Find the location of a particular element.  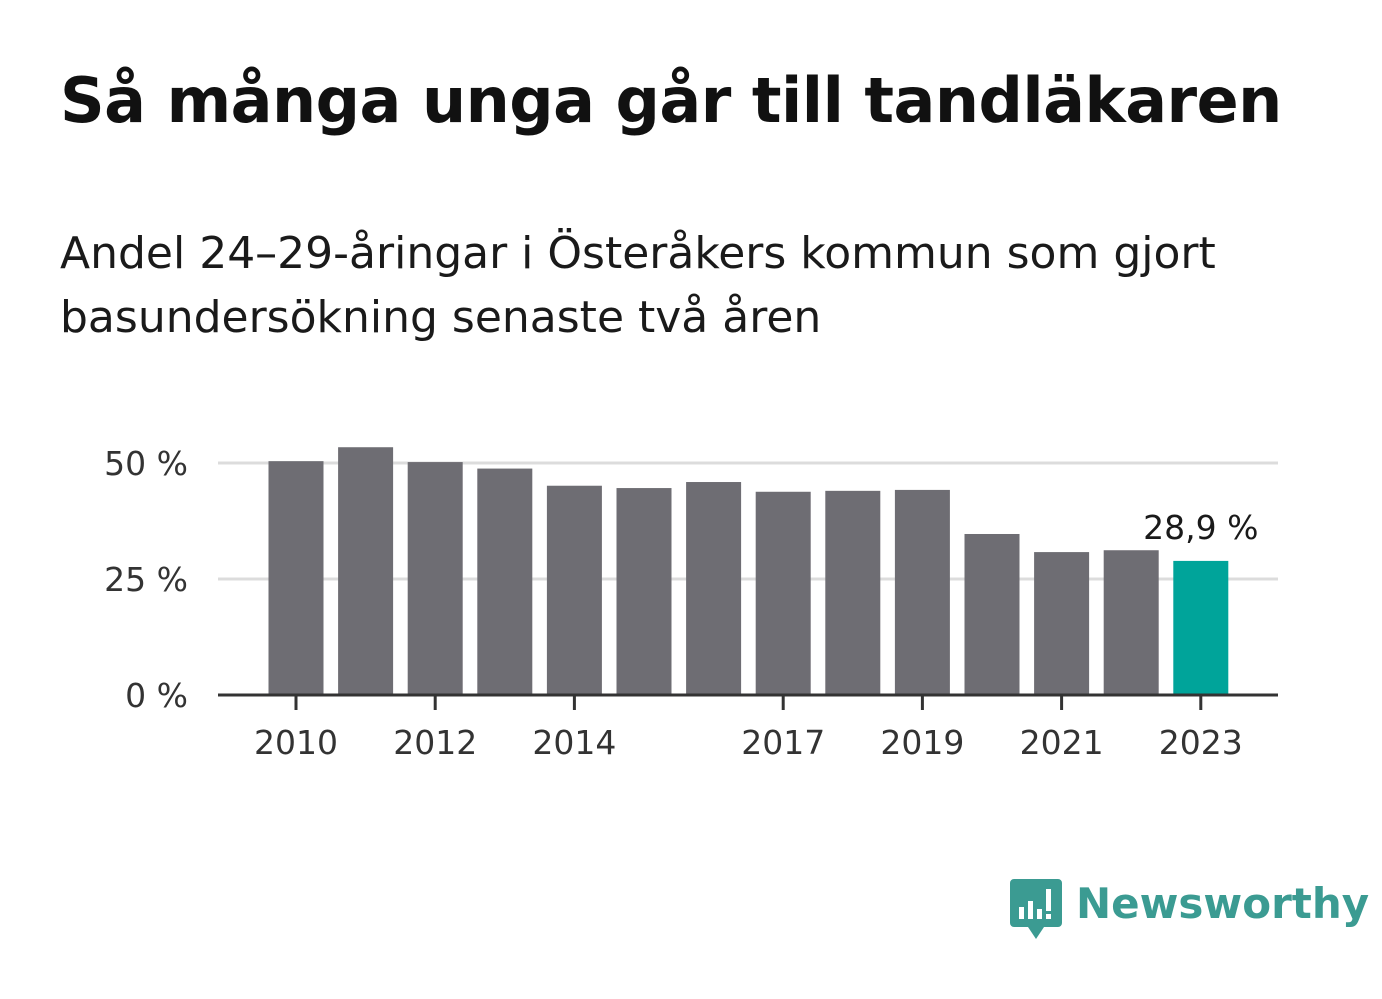

bar-2020 is located at coordinates (992, 614).